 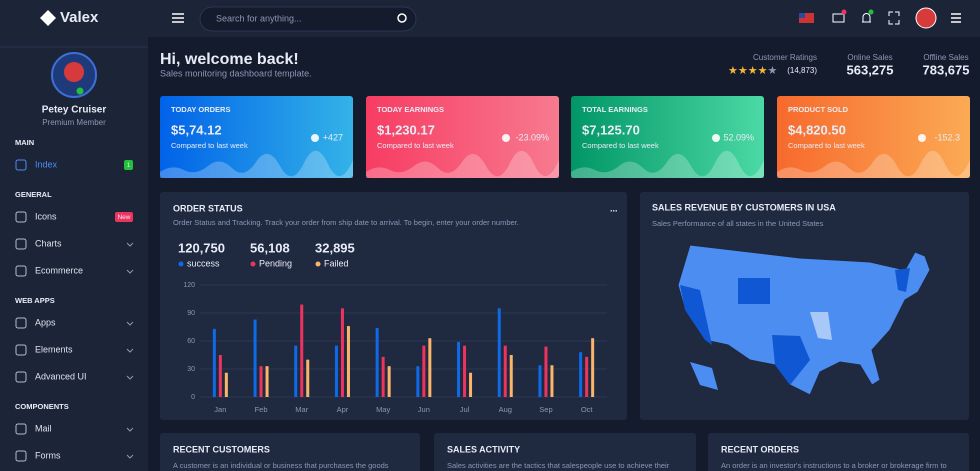 What do you see at coordinates (869, 57) in the screenshot?
I see `online-label: Online Sales` at bounding box center [869, 57].